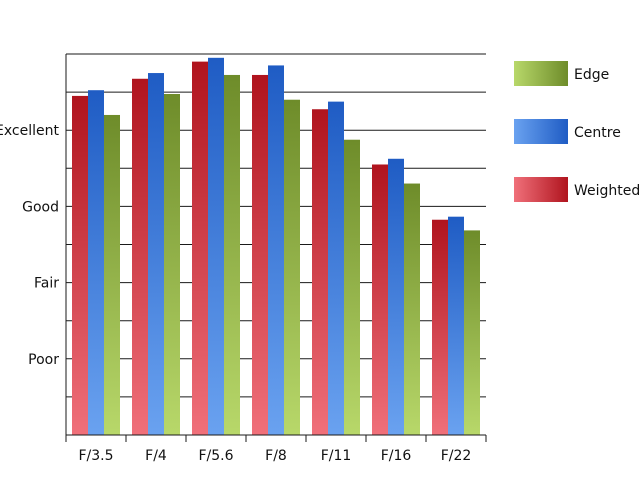 The width and height of the screenshot is (640, 480). I want to click on y-tick-label-excellent: Excellent, so click(30, 131).